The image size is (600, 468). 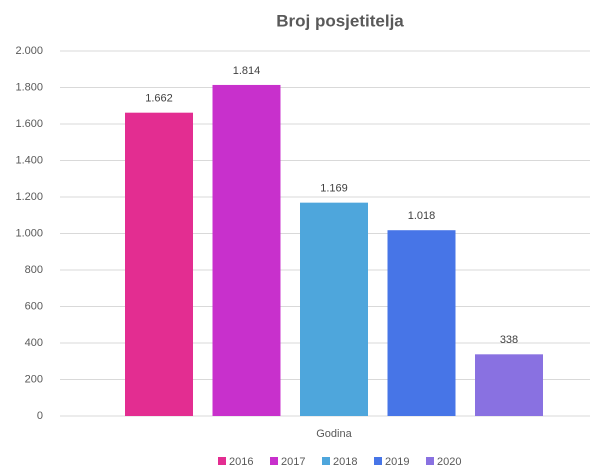 What do you see at coordinates (159, 99) in the screenshot?
I see `value-label: 1.662` at bounding box center [159, 99].